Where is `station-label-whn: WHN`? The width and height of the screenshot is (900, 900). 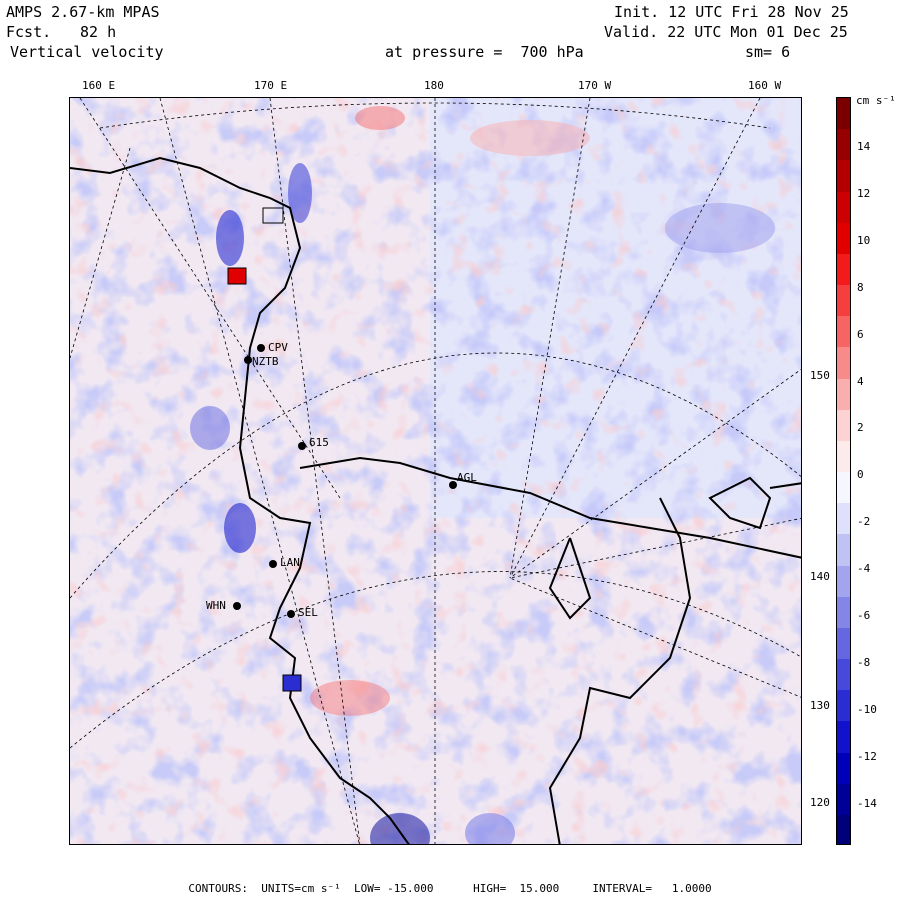 station-label-whn: WHN is located at coordinates (216, 605).